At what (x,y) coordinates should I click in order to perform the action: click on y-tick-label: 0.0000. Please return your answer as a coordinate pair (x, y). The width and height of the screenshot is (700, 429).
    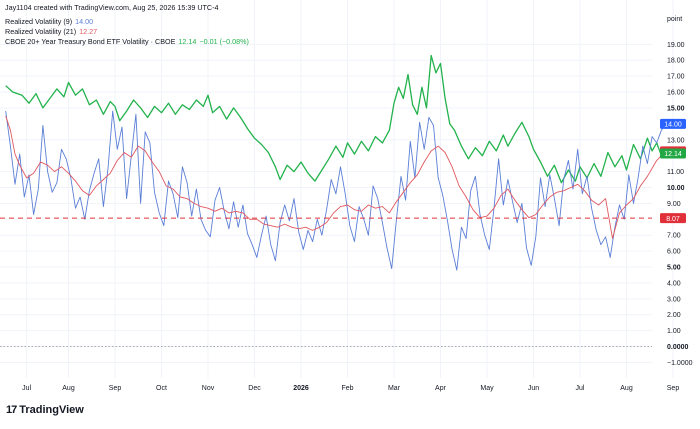
    Looking at the image, I should click on (678, 347).